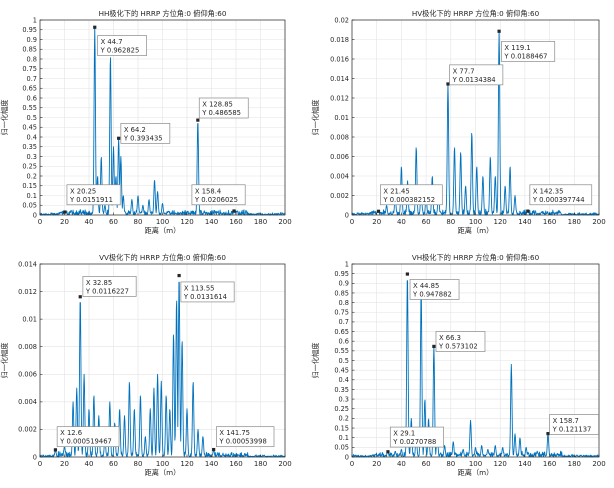 This screenshot has width=614, height=488. I want to click on hh-y-tick-label: 0.55, so click(29, 108).